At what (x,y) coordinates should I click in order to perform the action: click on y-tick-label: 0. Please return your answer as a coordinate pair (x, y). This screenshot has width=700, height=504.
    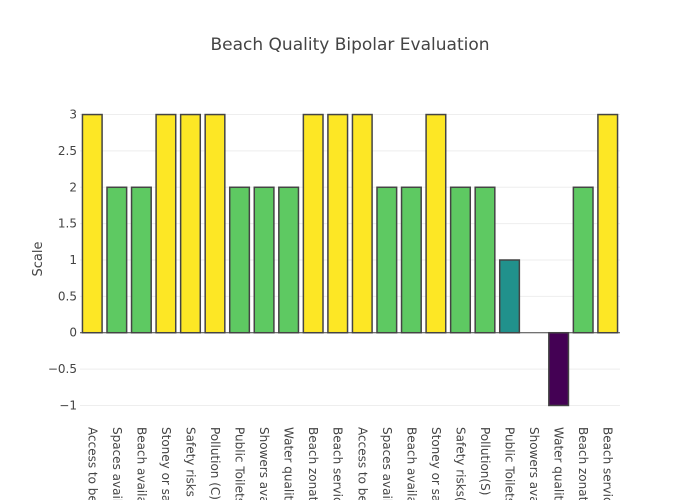
    Looking at the image, I should click on (73, 333).